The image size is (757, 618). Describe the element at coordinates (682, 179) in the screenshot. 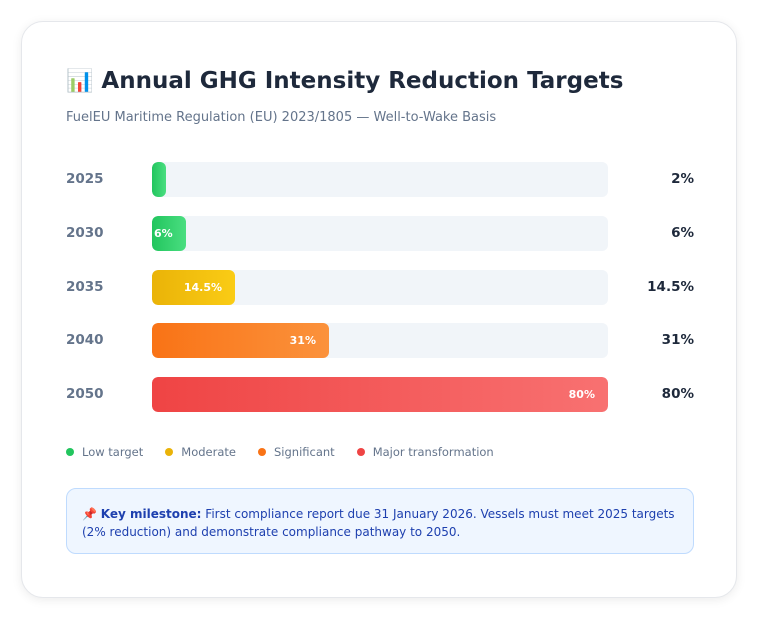

I see `value-label: 2%` at that location.